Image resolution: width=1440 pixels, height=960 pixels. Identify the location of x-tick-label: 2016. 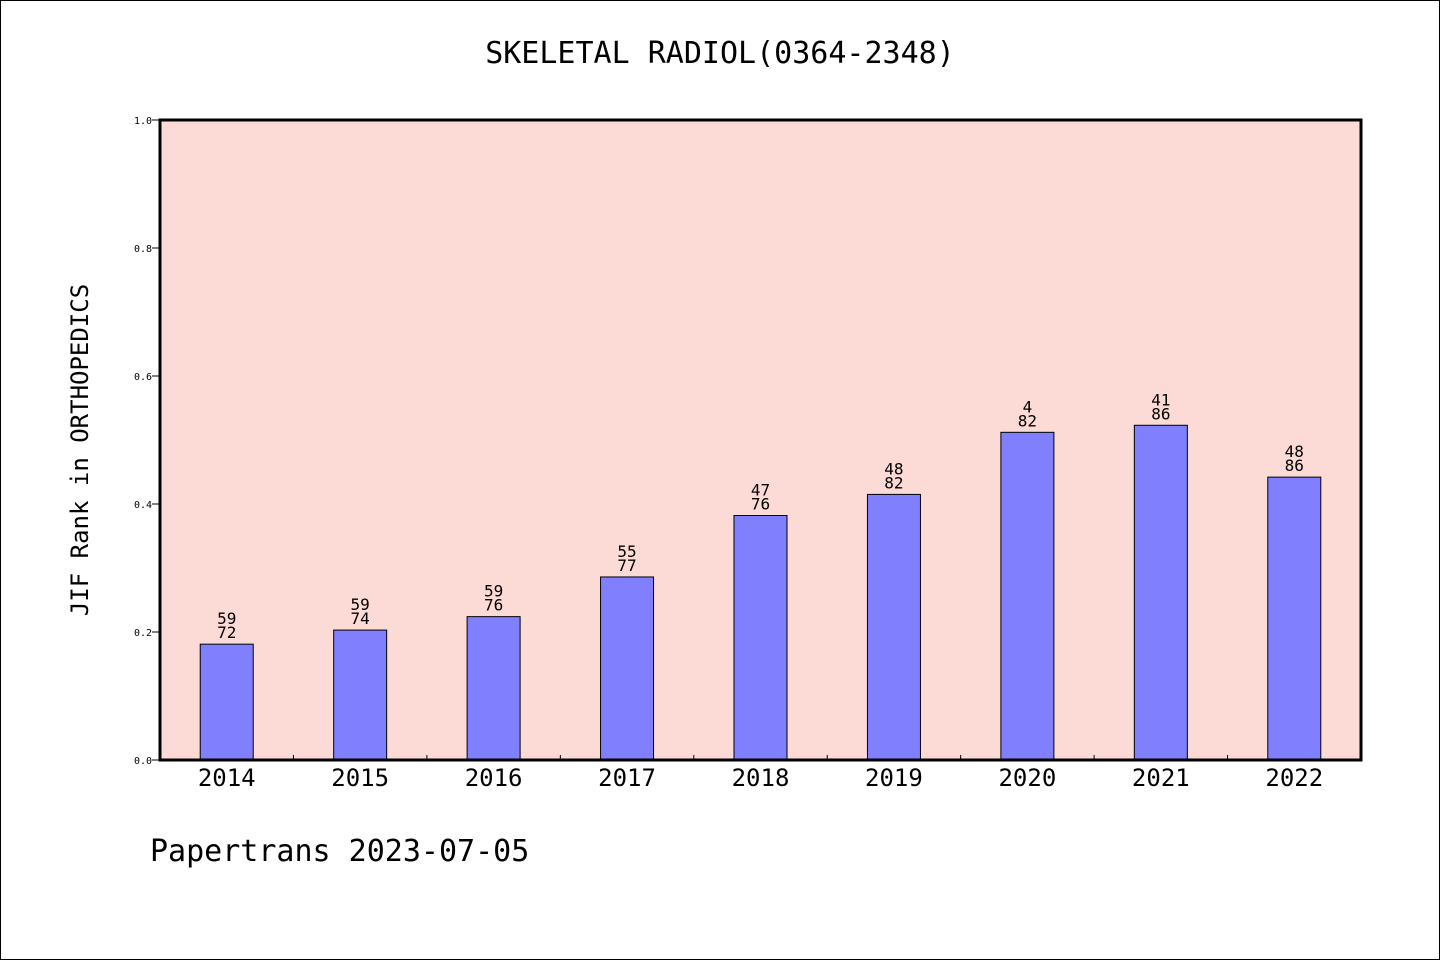
(494, 778).